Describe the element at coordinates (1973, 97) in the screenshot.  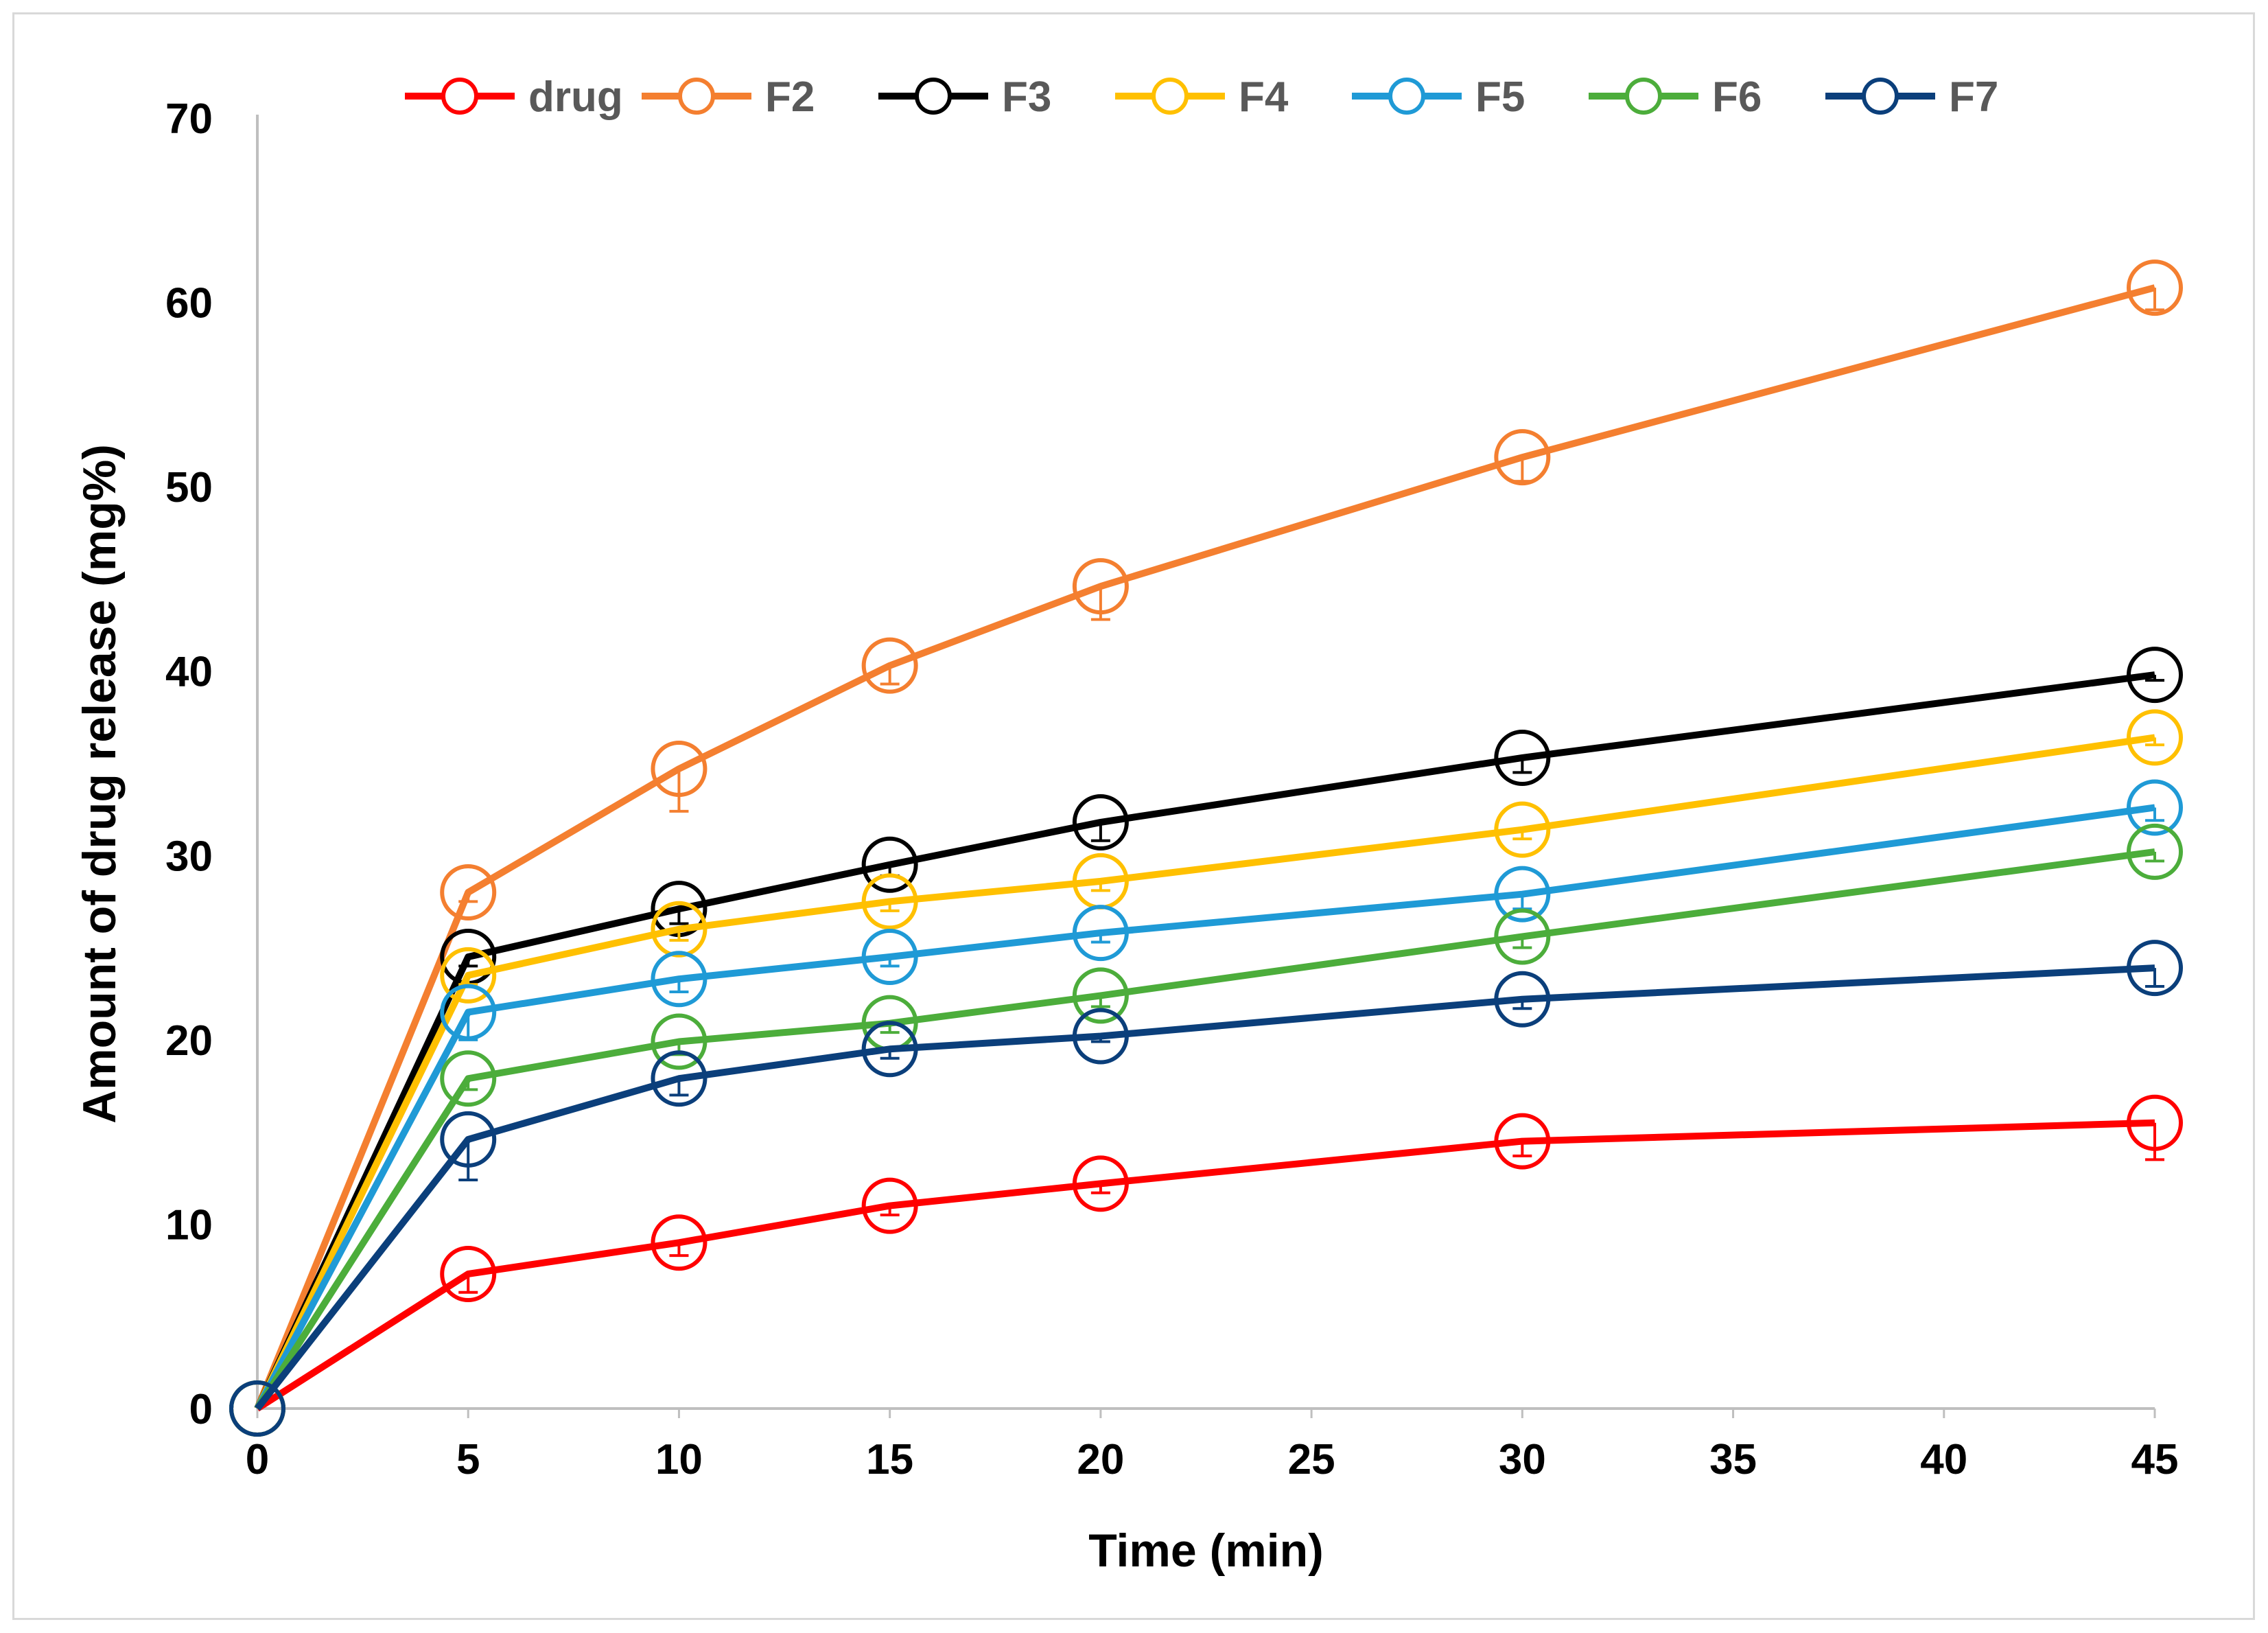
I see `legend-label: F7` at that location.